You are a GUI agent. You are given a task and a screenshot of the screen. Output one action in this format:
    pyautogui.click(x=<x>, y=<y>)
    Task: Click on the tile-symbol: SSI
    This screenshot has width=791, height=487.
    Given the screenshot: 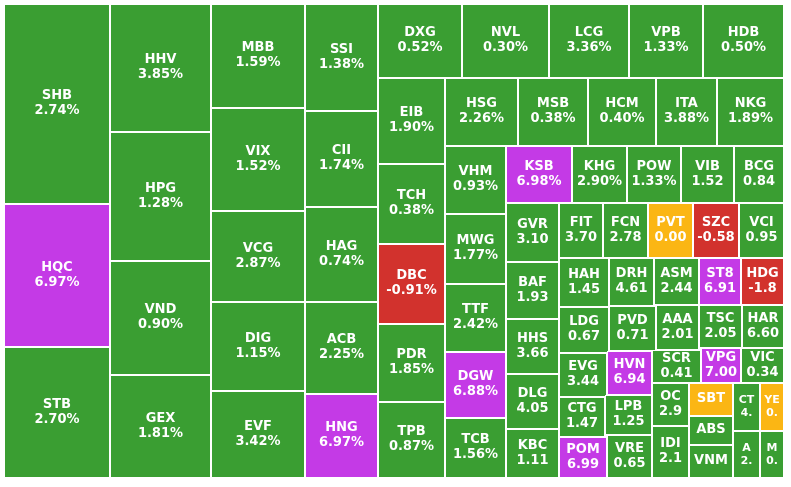 What is the action you would take?
    pyautogui.click(x=341, y=49)
    